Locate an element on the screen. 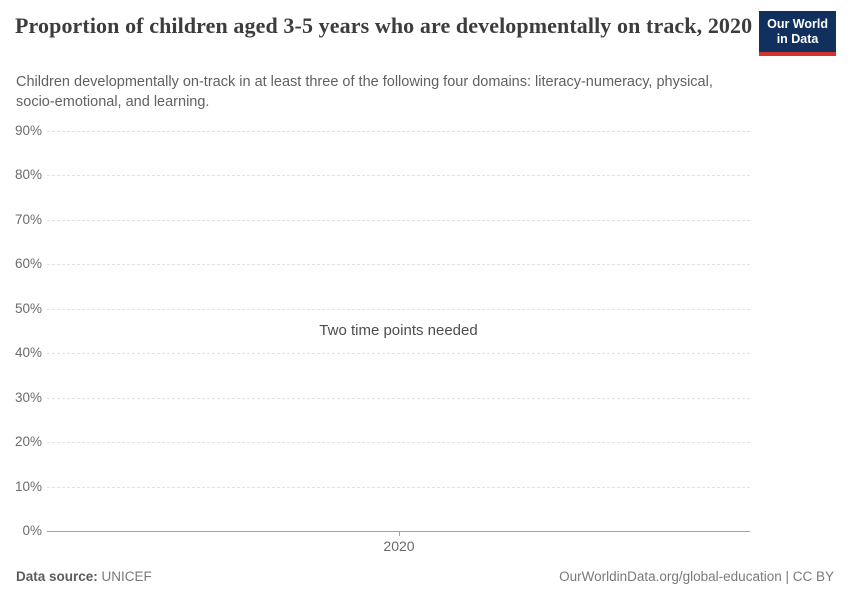  x-axis-tick-mark is located at coordinates (399, 533).